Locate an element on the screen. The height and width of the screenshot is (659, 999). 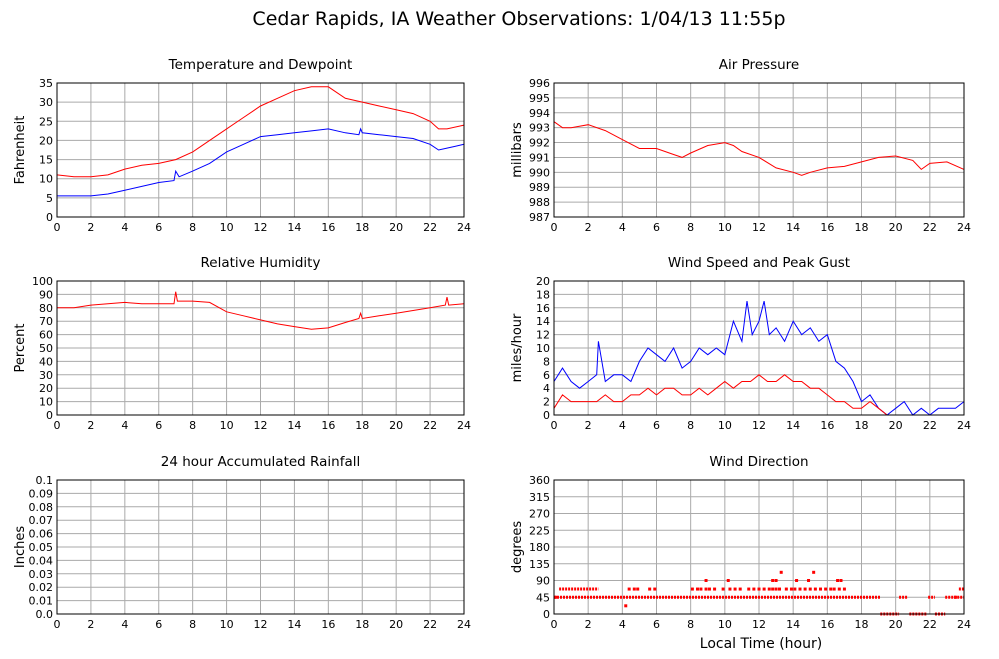
x-tick-label: 20 is located at coordinates (896, 624).